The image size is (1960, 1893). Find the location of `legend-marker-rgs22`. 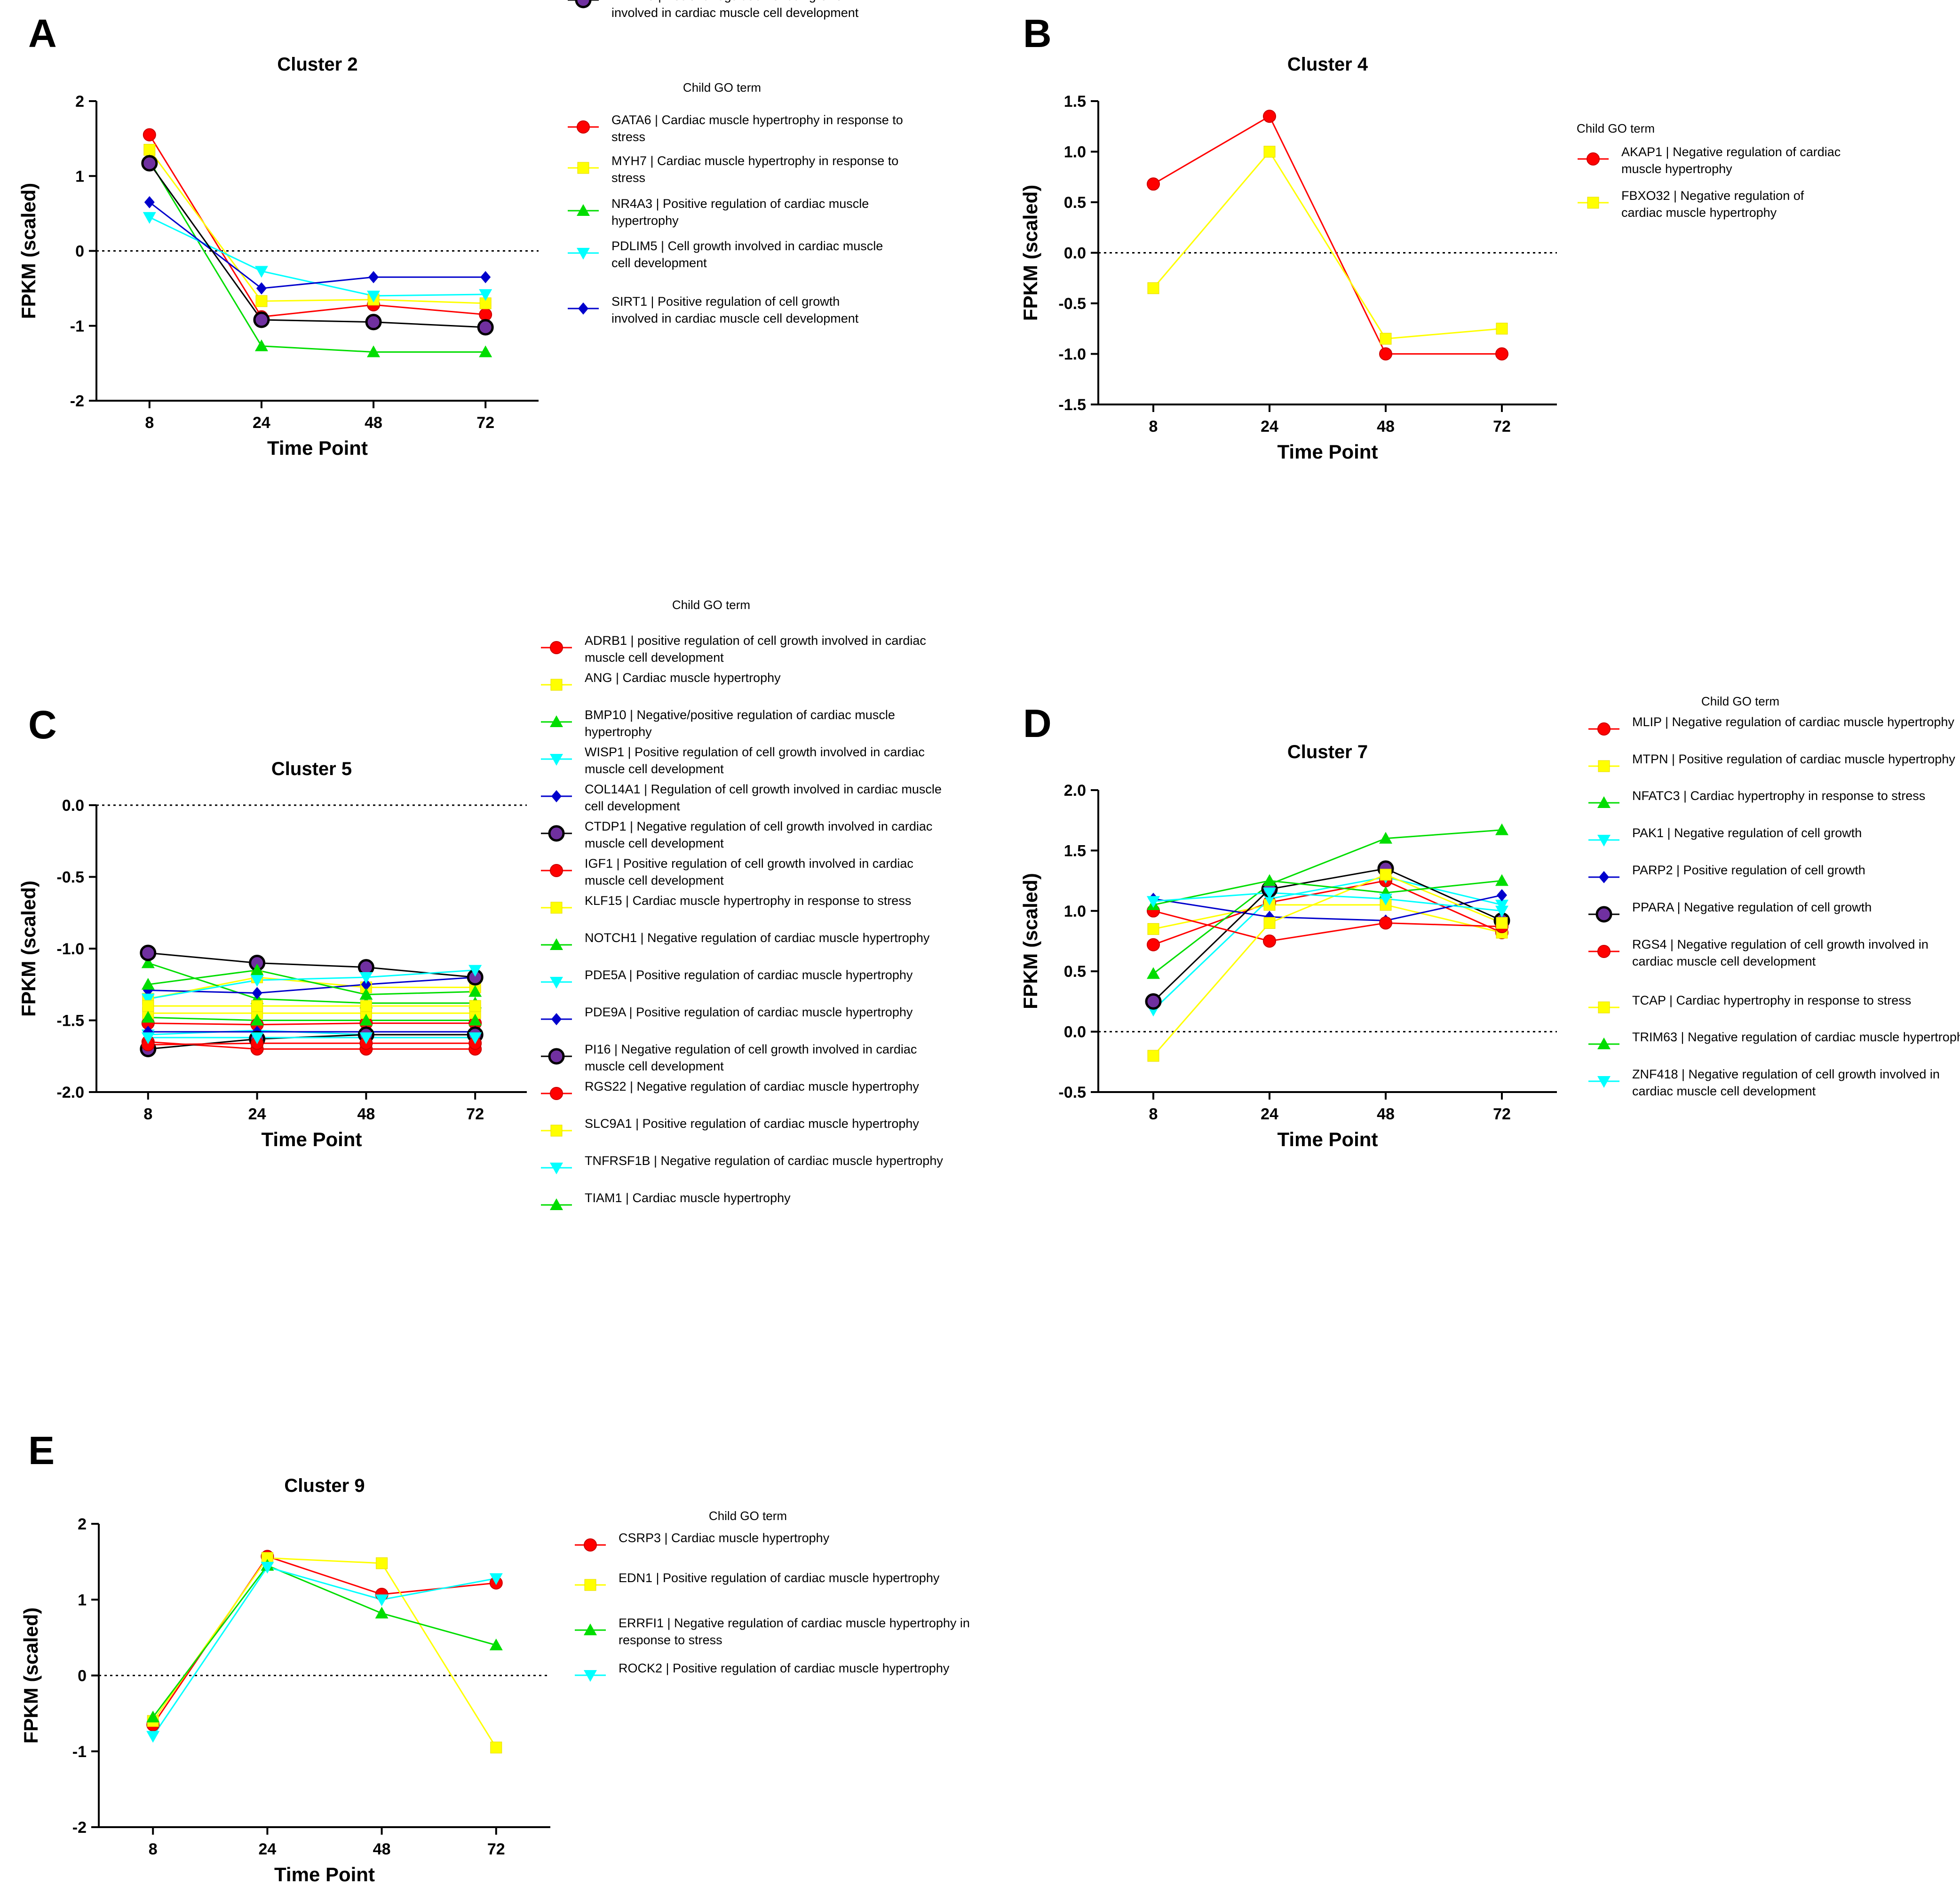

legend-marker-rgs22 is located at coordinates (557, 1093).